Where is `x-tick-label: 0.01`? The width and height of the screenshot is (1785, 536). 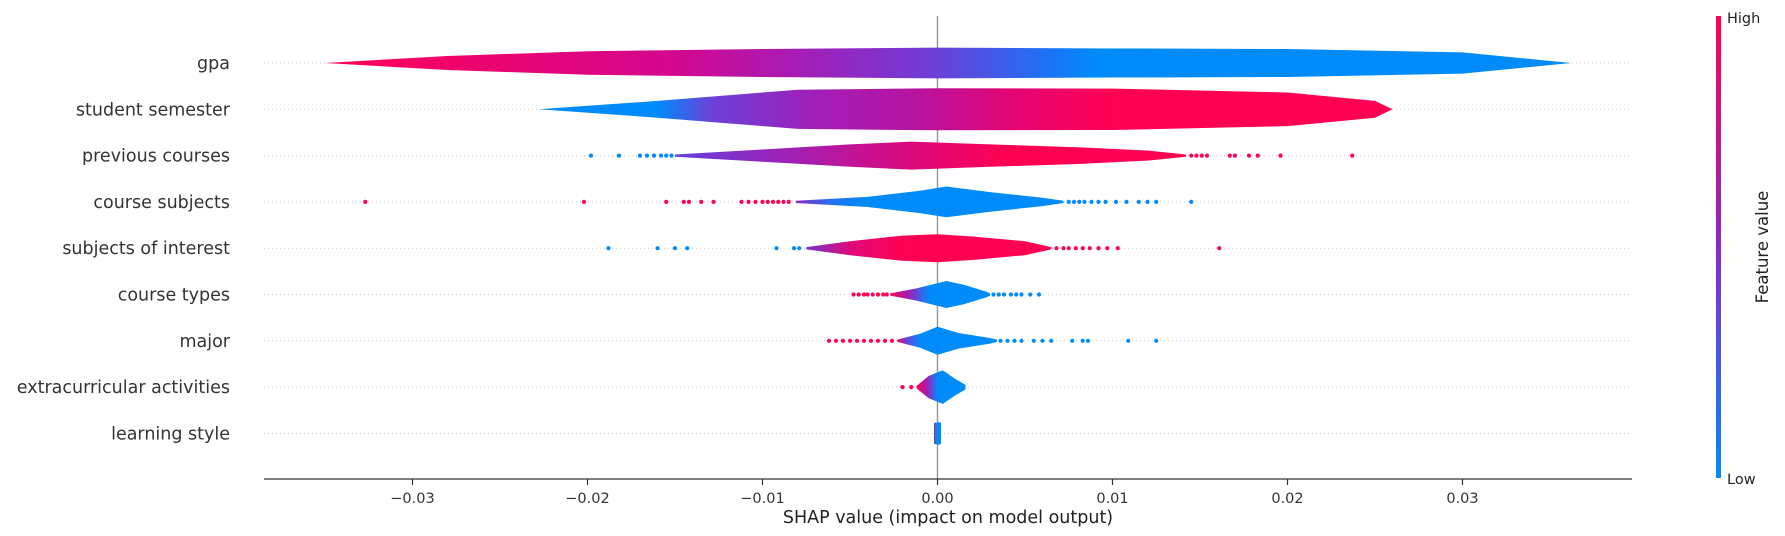 x-tick-label: 0.01 is located at coordinates (1112, 499).